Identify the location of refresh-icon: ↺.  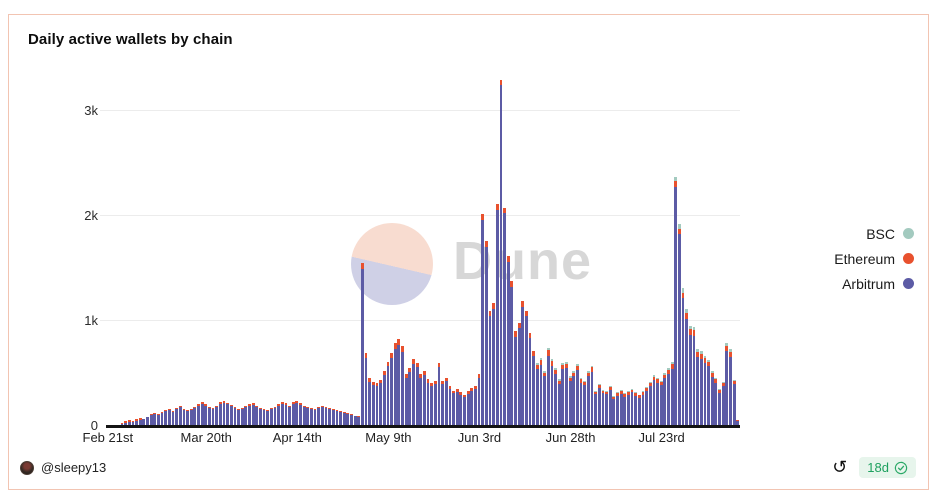
(840, 466).